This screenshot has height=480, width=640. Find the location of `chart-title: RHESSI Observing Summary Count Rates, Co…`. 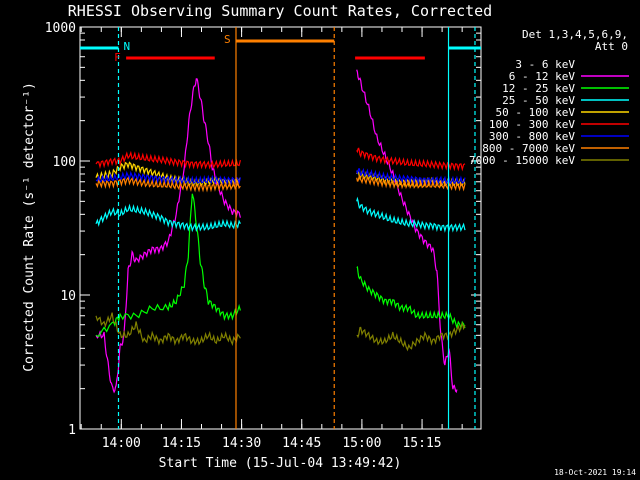

chart-title: RHESSI Observing Summary Count Rates, Co… is located at coordinates (280, 11).